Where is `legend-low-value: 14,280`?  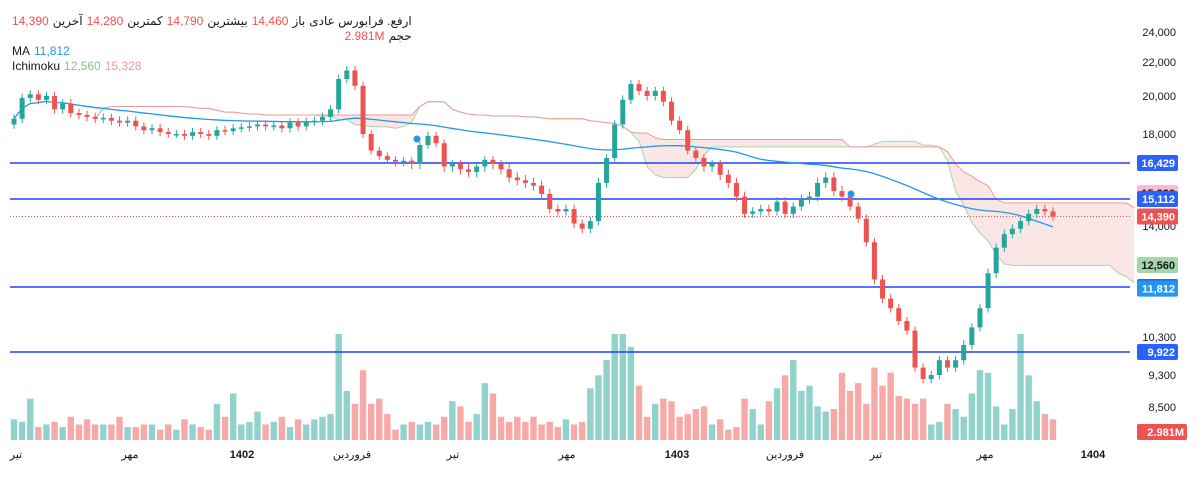
legend-low-value: 14,280 is located at coordinates (105, 21).